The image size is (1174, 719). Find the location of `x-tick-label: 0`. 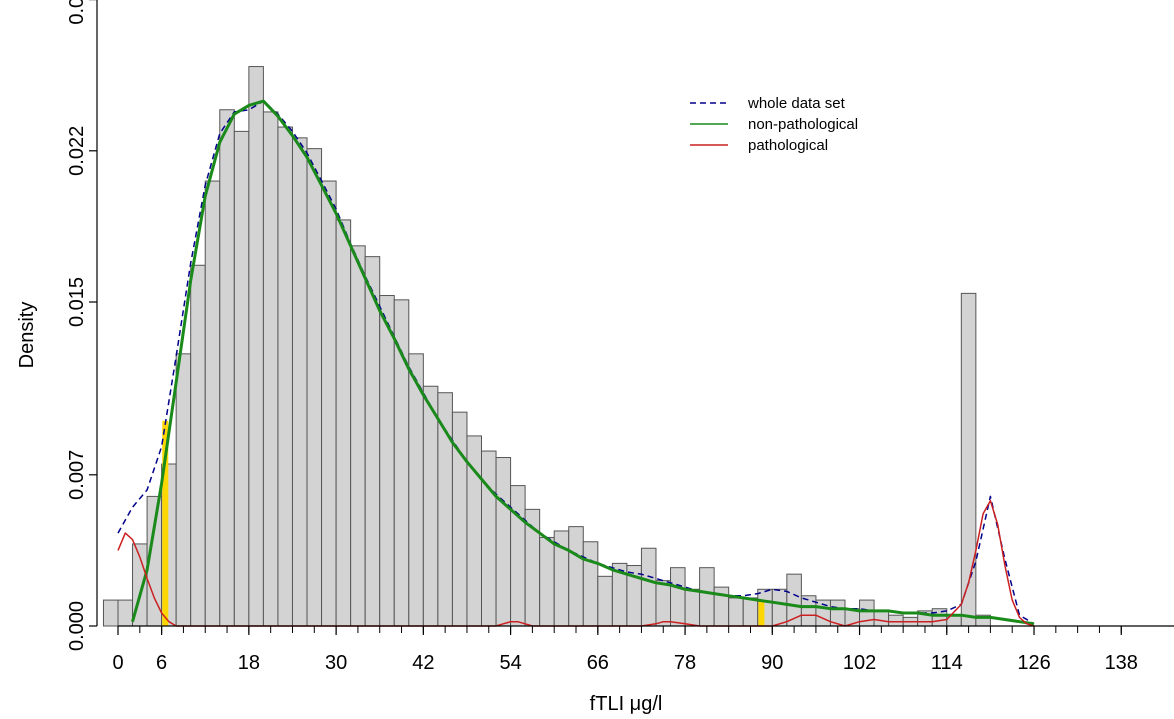

x-tick-label: 0 is located at coordinates (117, 663).